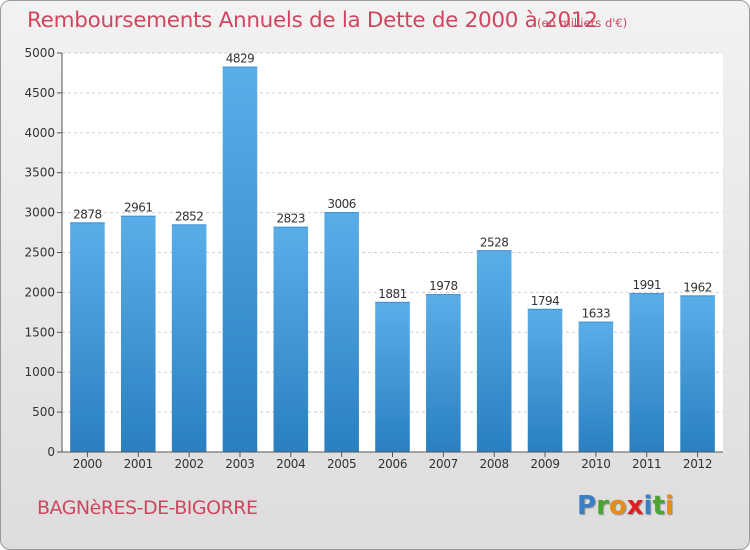  What do you see at coordinates (188, 464) in the screenshot?
I see `x-tick-label: 2002` at bounding box center [188, 464].